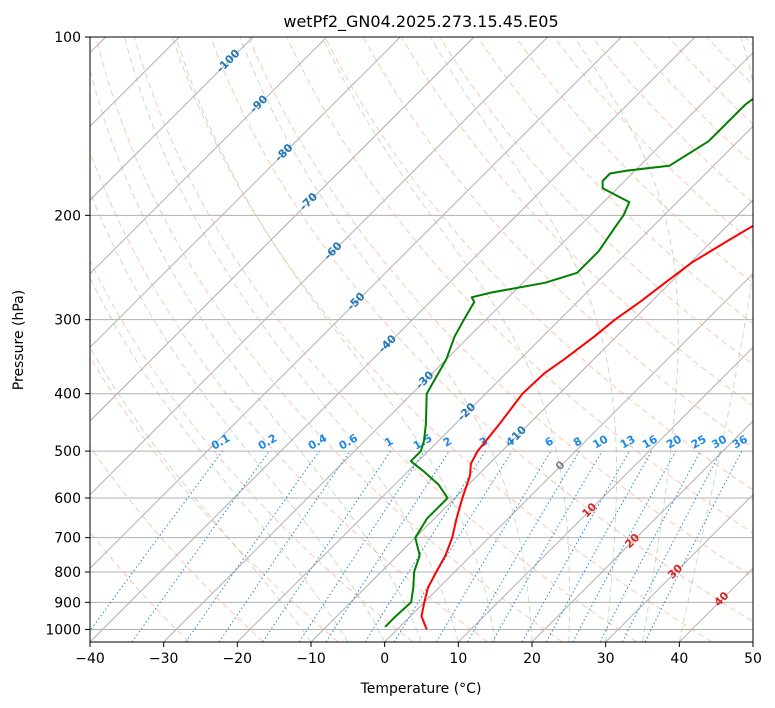  I want to click on y-tick-label: 100, so click(67, 38).